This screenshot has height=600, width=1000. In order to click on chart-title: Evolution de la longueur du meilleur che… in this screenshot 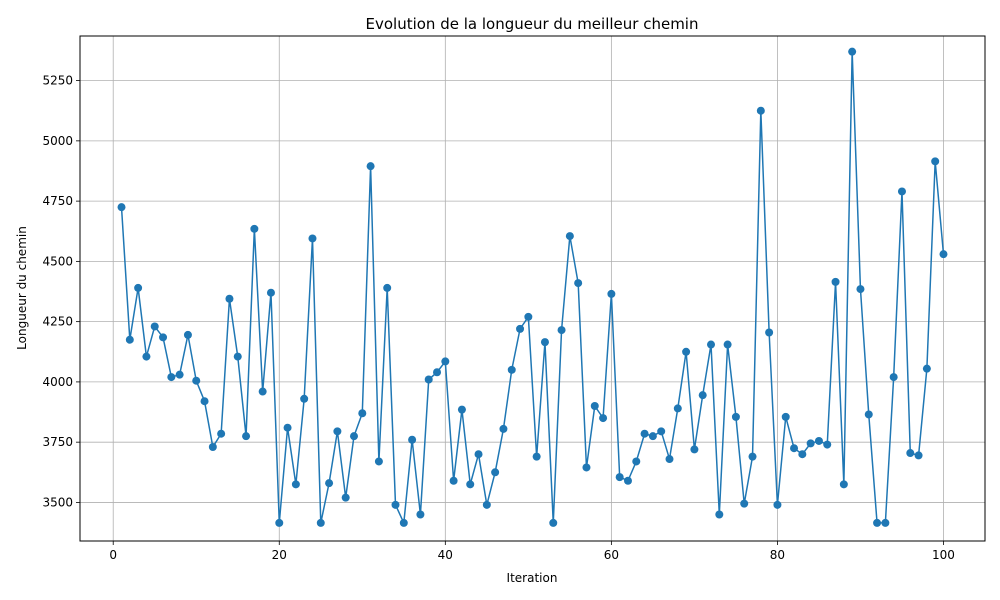, I will do `click(532, 24)`.